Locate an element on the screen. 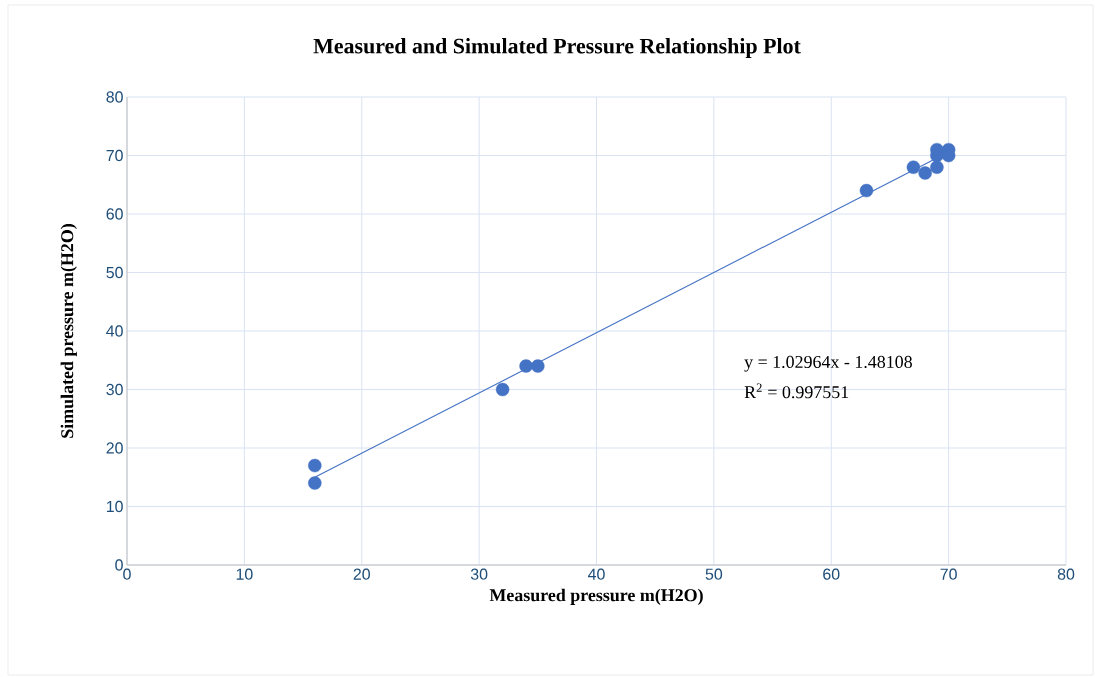 This screenshot has height=677, width=1095. y-tick-label: 60 is located at coordinates (114, 214).